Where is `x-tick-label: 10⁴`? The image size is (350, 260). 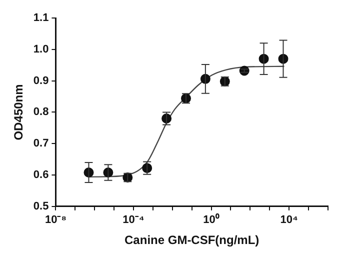 x-tick-label: 10⁴ is located at coordinates (289, 220).